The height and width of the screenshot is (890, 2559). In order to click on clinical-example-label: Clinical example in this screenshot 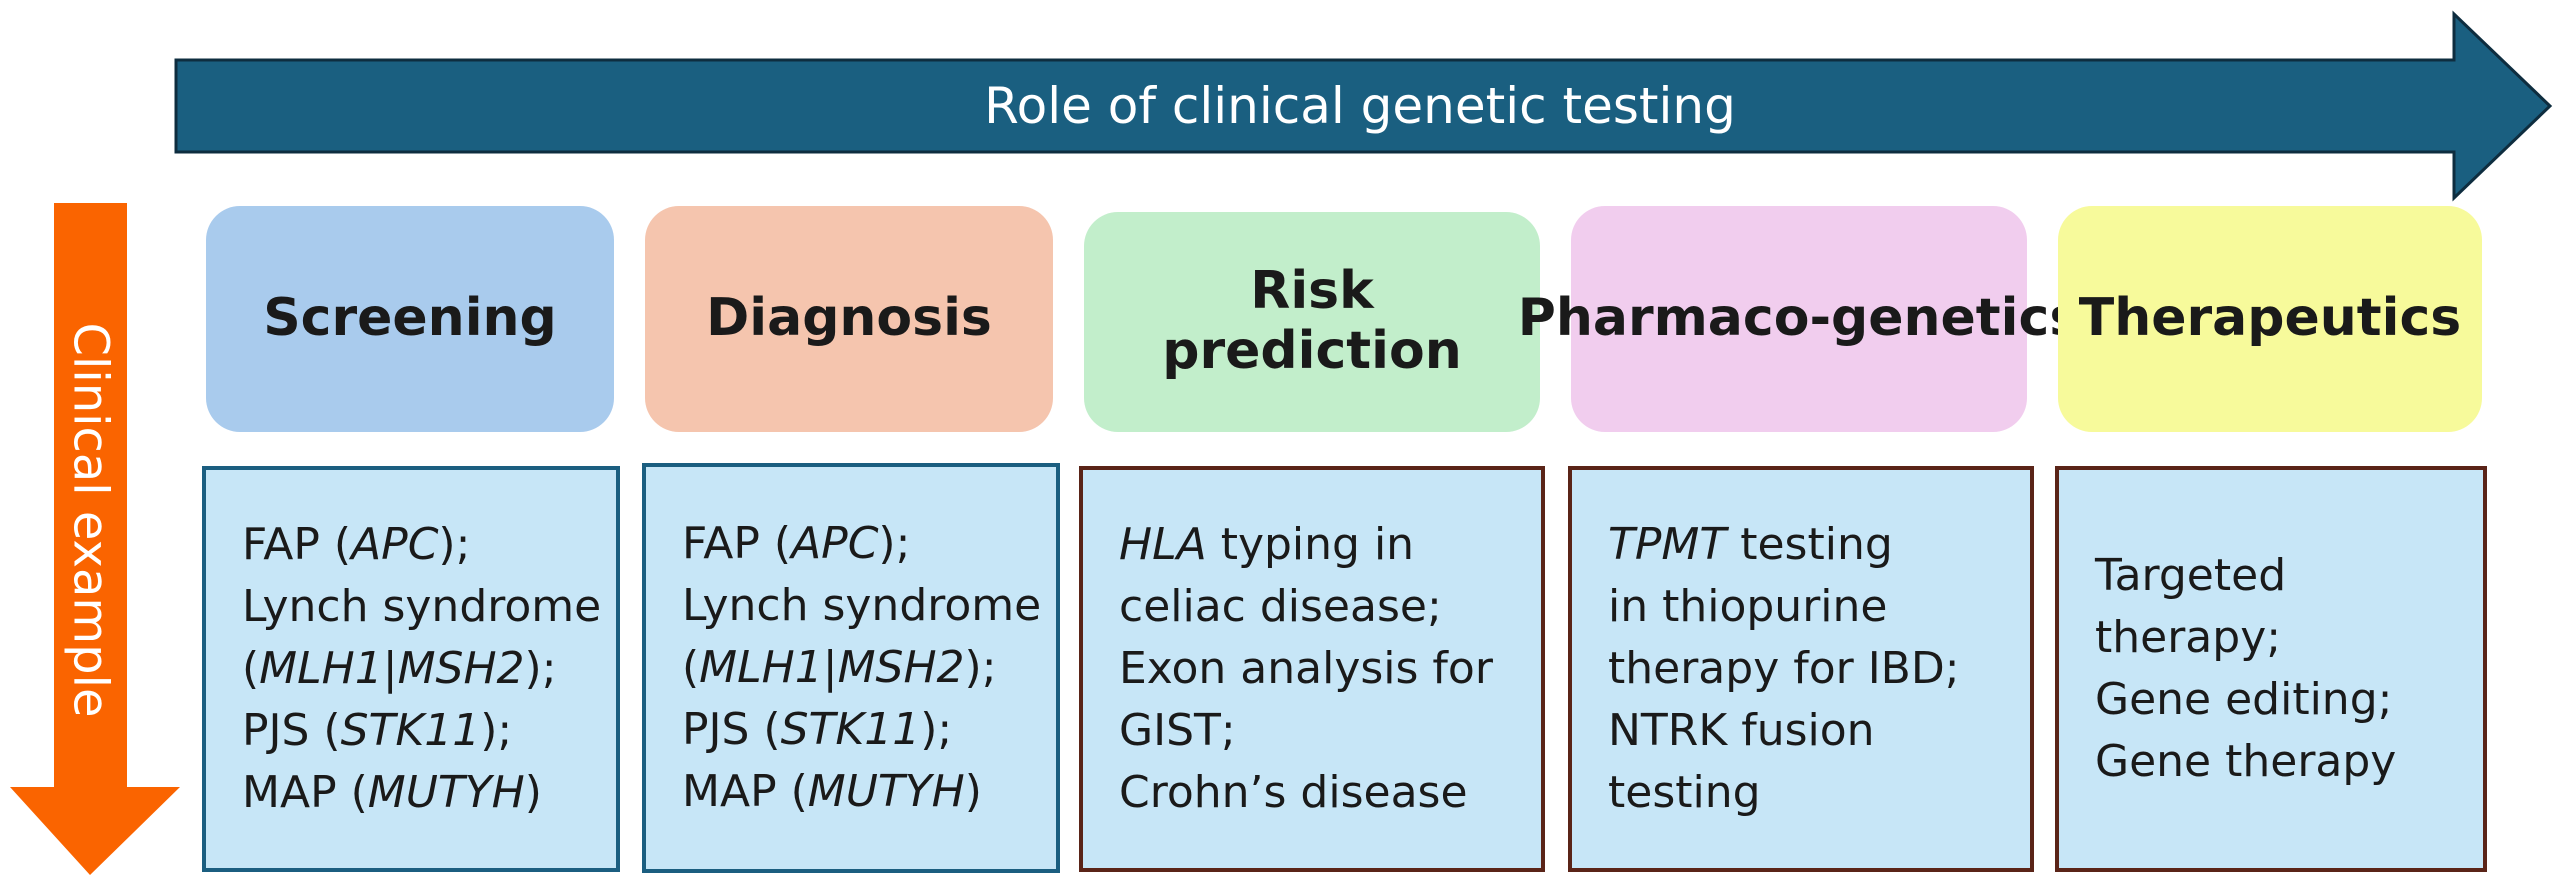, I will do `click(90, 520)`.